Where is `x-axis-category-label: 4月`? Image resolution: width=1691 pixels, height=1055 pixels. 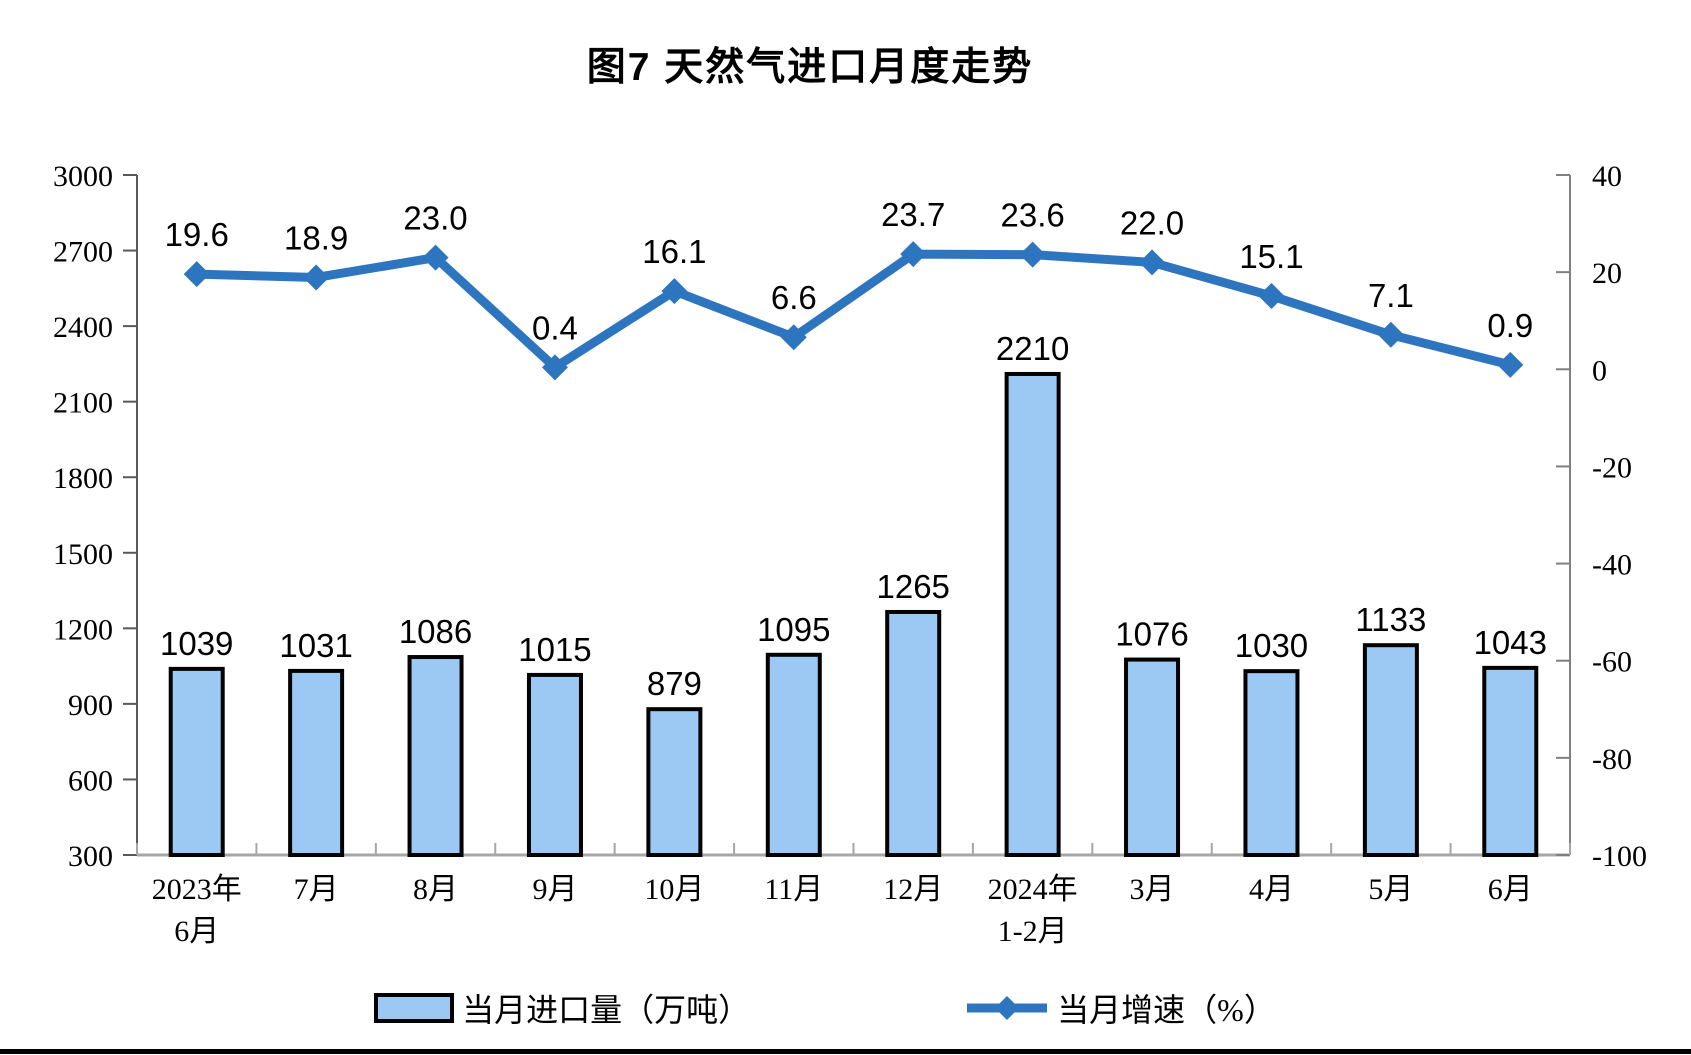
x-axis-category-label: 4月 is located at coordinates (1271, 889).